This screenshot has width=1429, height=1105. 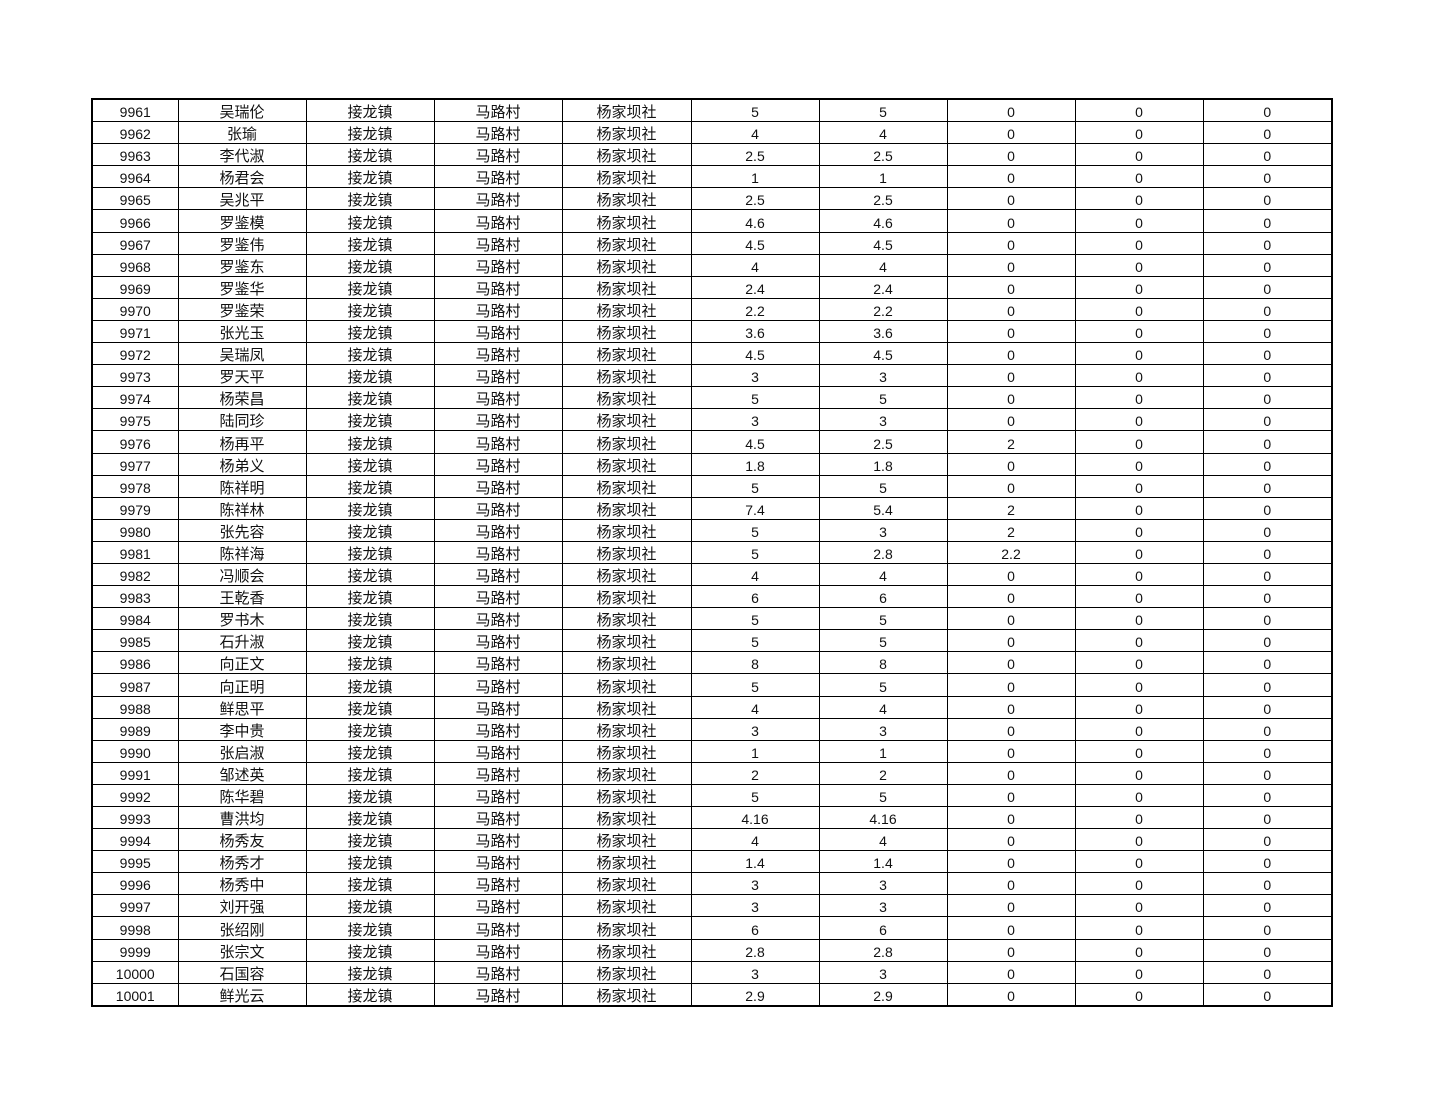 I want to click on cell-name: 李中贵, so click(x=242, y=729).